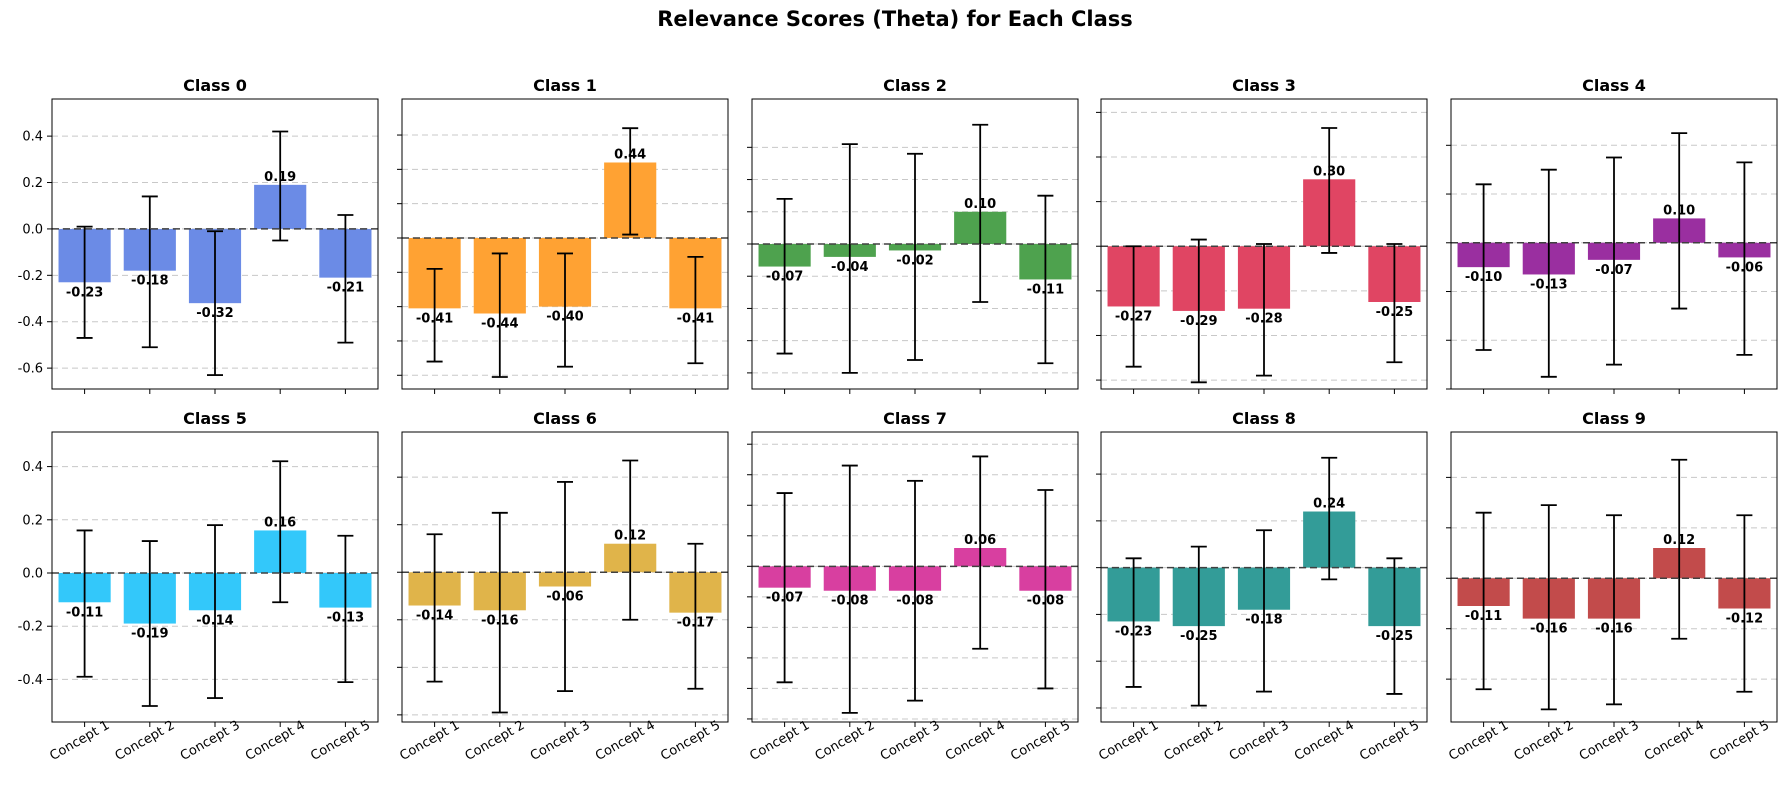 This screenshot has width=1785, height=789. What do you see at coordinates (1264, 85) in the screenshot?
I see `panel-title: Class 3` at bounding box center [1264, 85].